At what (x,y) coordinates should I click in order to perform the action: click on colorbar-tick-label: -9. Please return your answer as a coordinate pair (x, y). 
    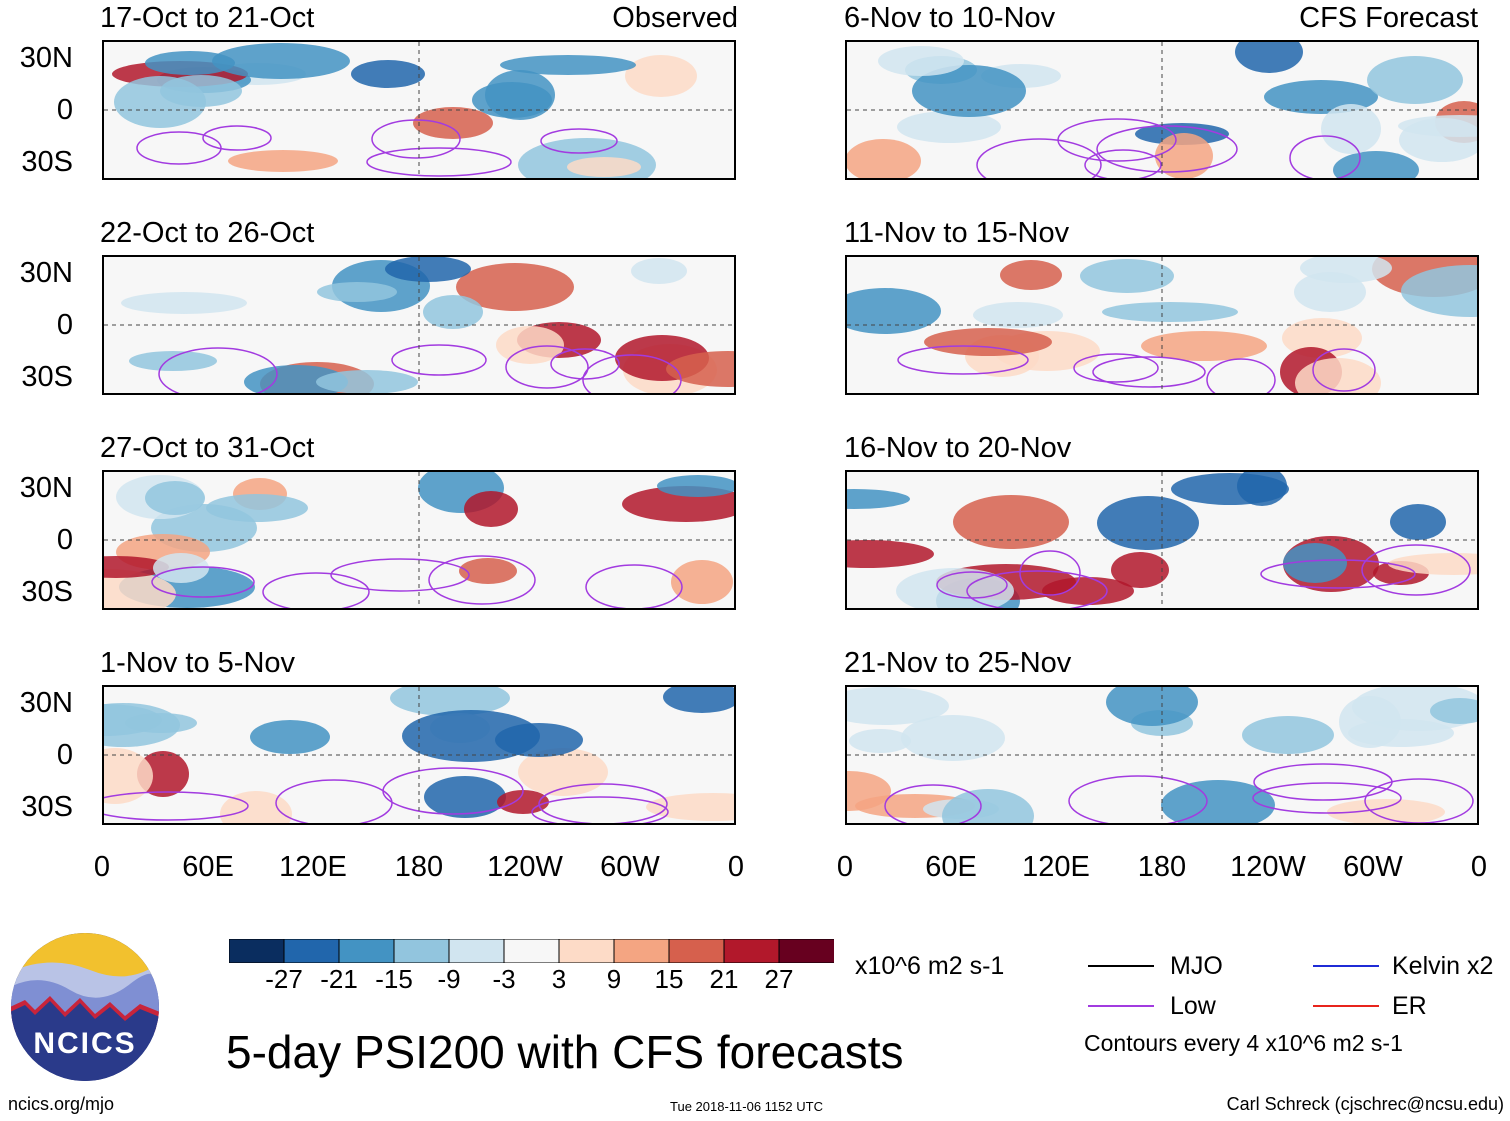
    Looking at the image, I should click on (449, 979).